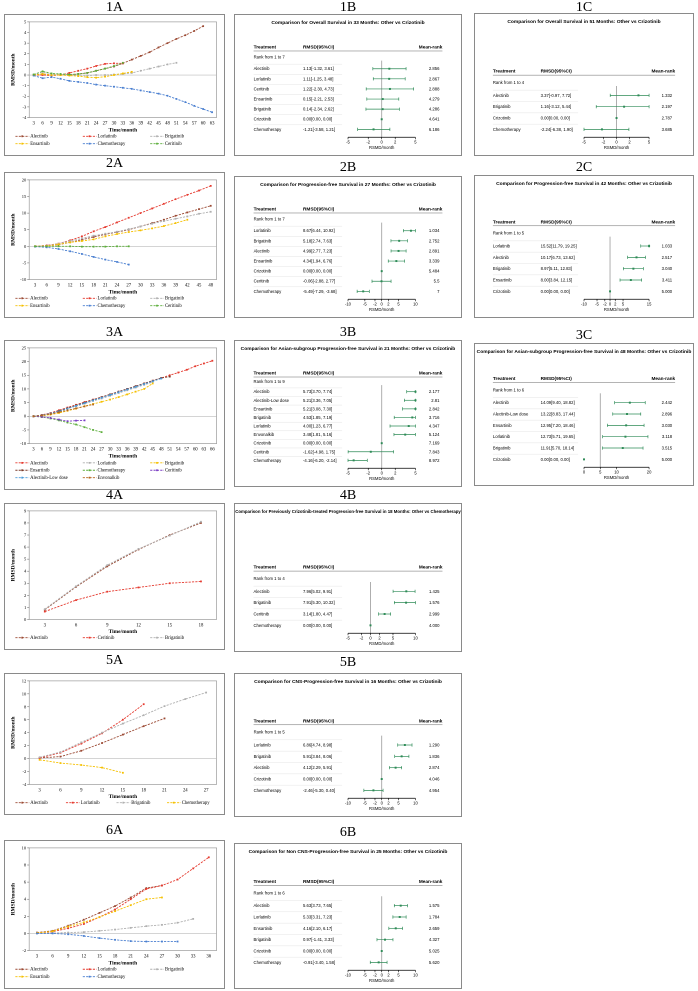 Image resolution: width=698 pixels, height=991 pixels. I want to click on x-tick-label: 33, so click(123, 123).